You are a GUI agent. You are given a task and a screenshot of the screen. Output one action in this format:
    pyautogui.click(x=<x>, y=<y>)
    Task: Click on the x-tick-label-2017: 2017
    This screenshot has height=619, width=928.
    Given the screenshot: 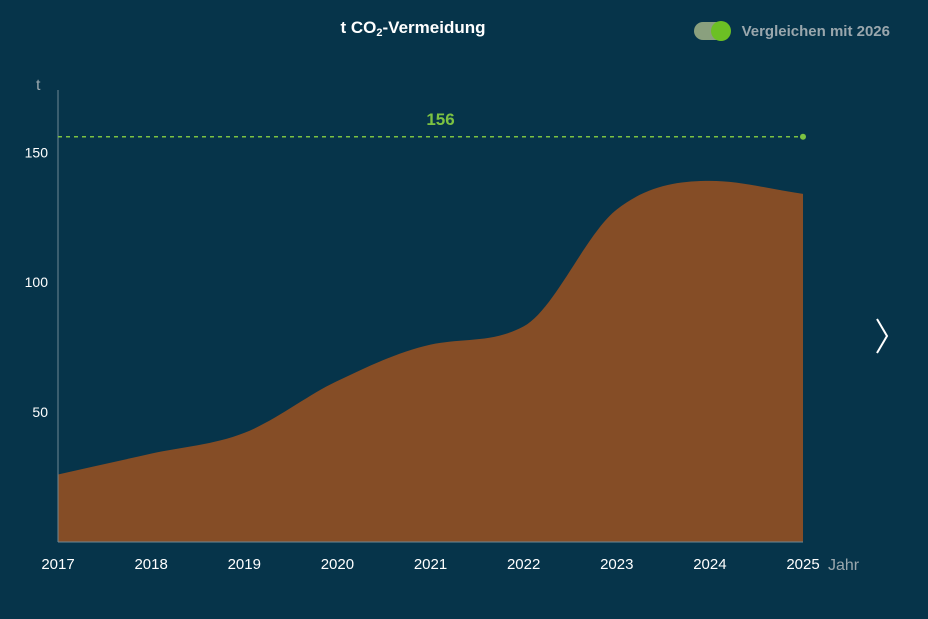 What is the action you would take?
    pyautogui.click(x=57, y=564)
    